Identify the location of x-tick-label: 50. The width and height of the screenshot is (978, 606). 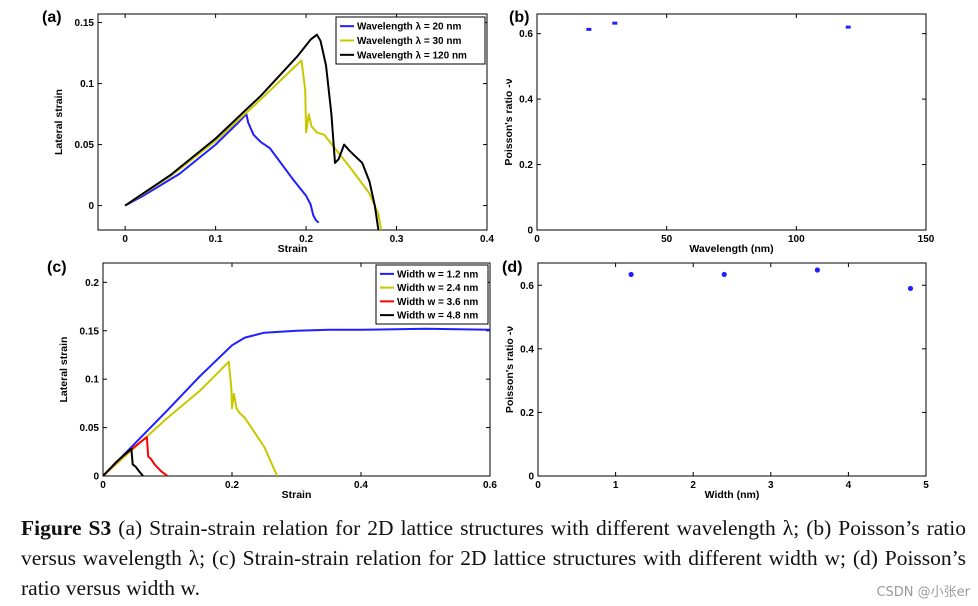
(667, 239).